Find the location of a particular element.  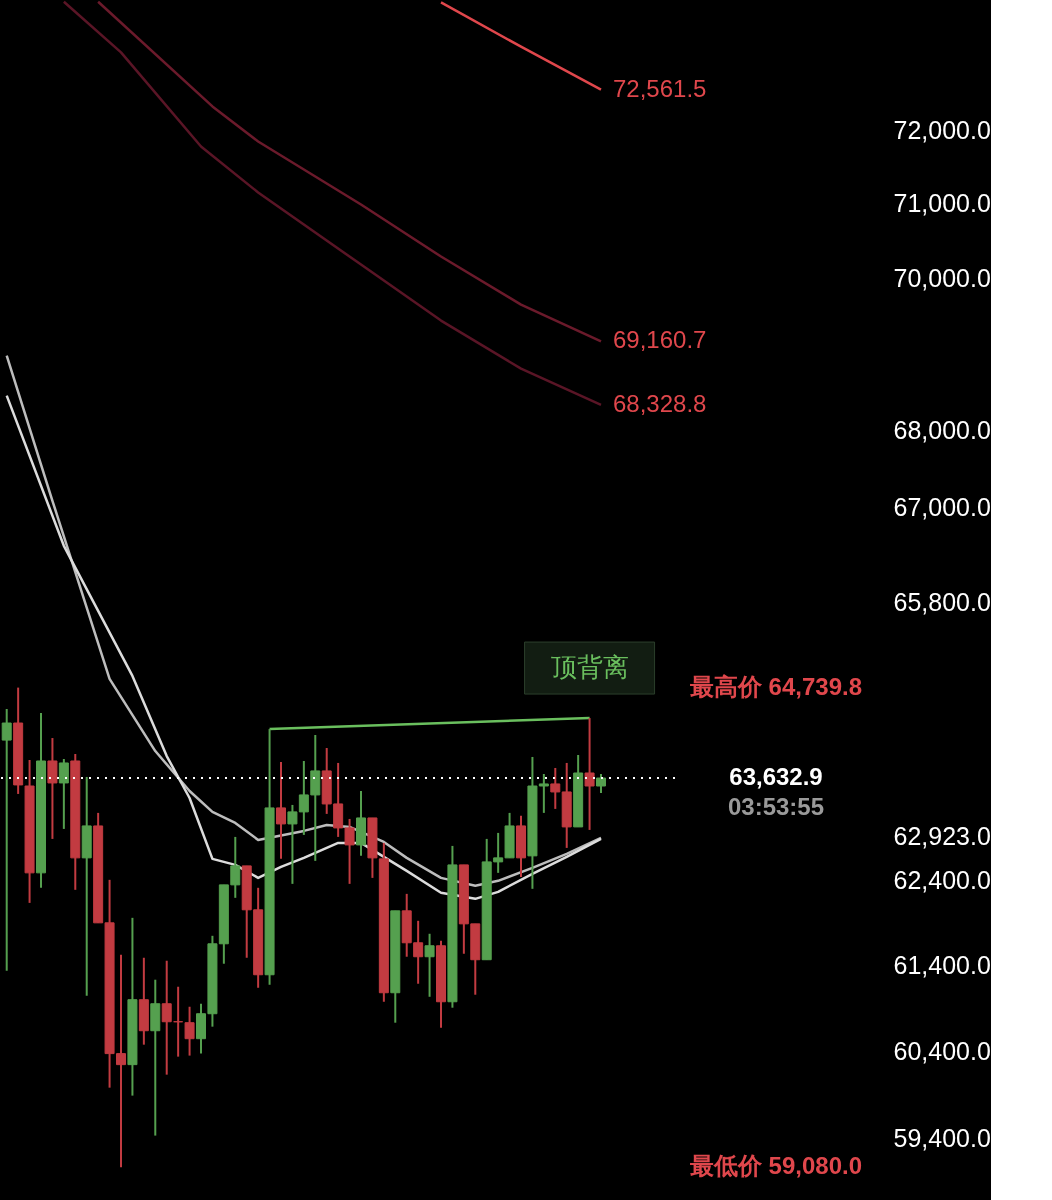

y-tick-label: 68,000.0 is located at coordinates (942, 429).